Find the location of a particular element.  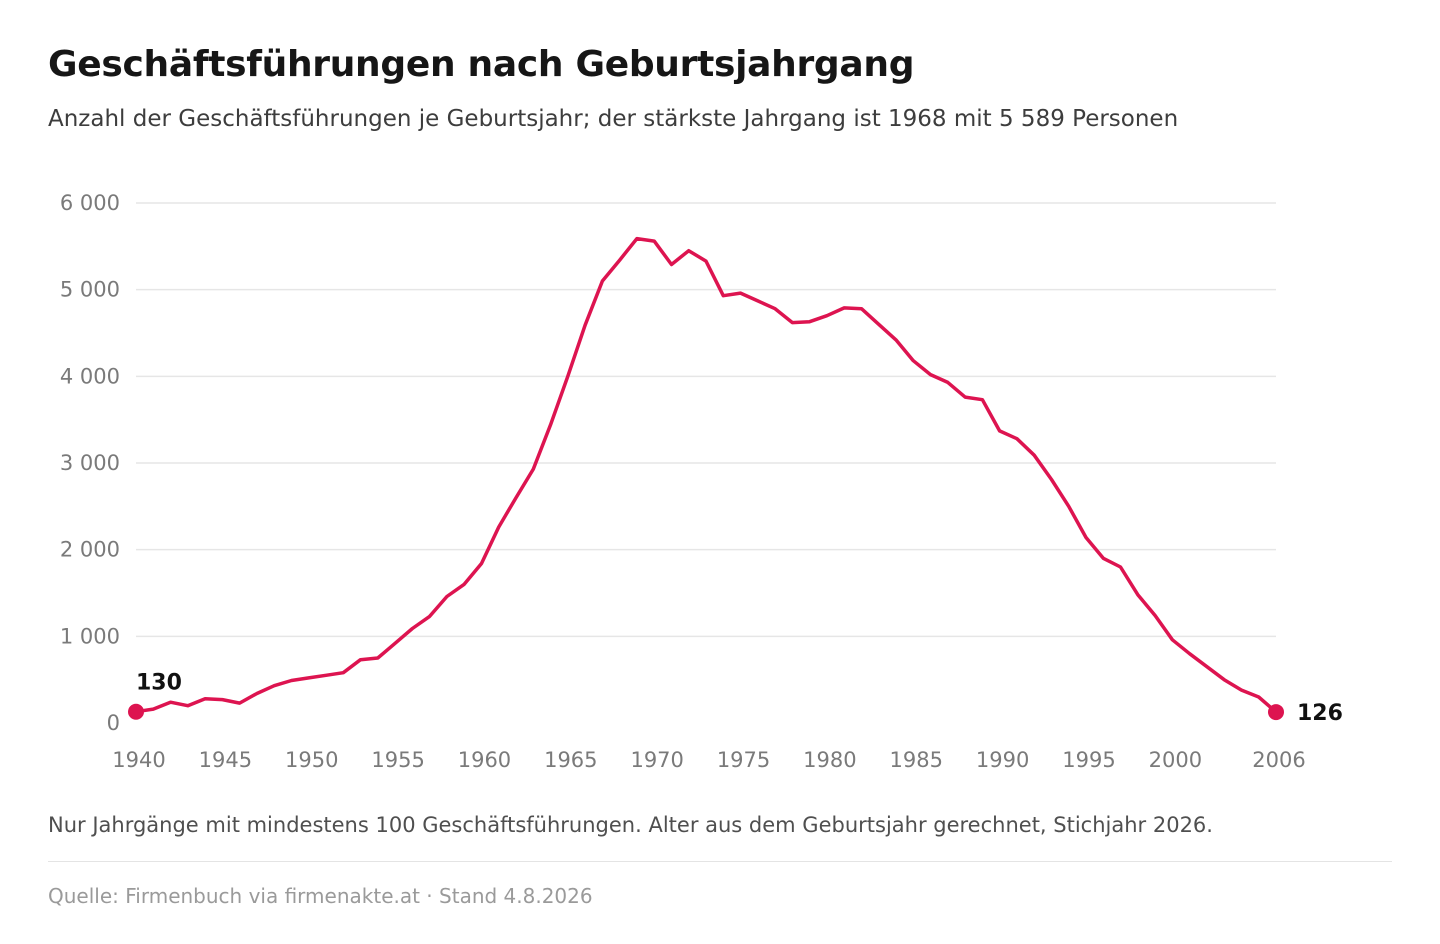

y-axis-ticks: 0 1 000 2 000 3 000 4 000 5 000 6 000 is located at coordinates (90, 463).